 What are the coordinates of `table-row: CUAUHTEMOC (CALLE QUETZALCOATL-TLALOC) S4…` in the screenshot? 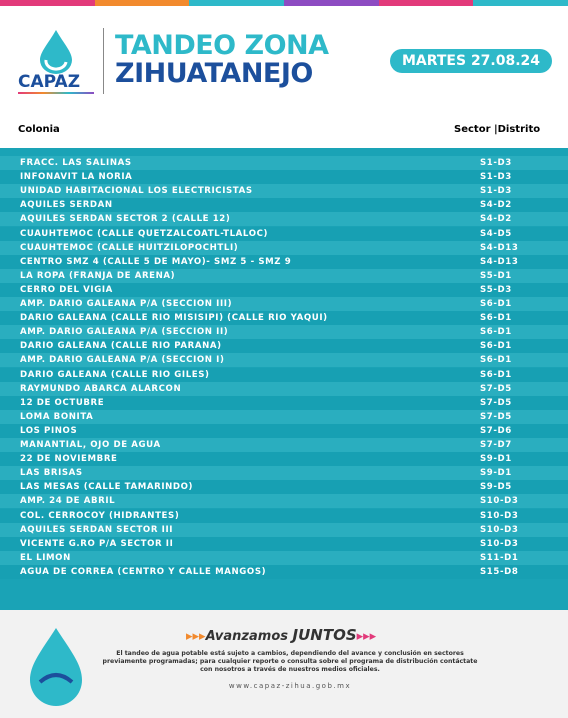 It's located at (284, 233).